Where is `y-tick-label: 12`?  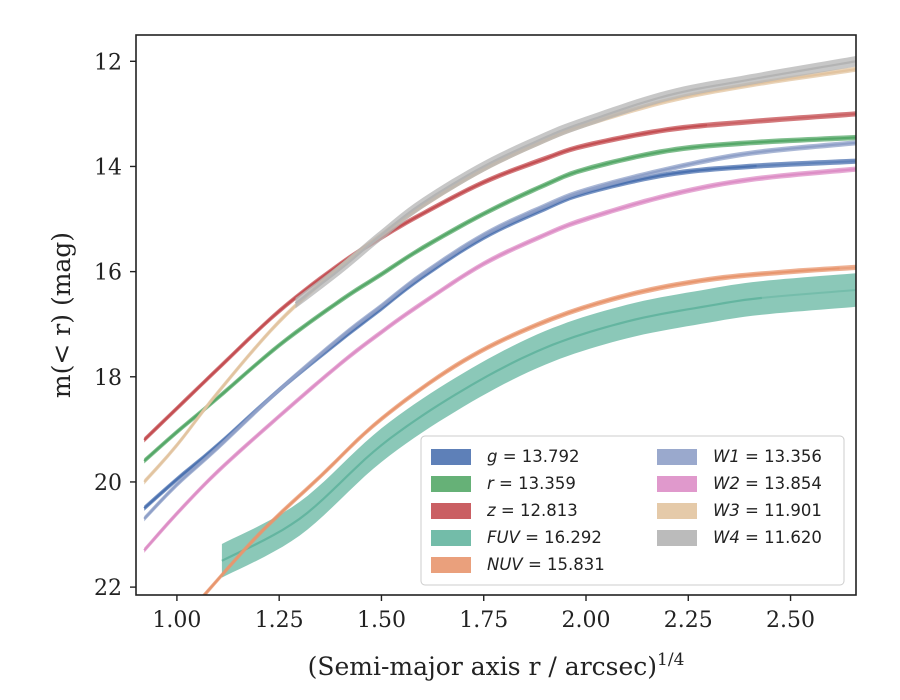 y-tick-label: 12 is located at coordinates (108, 62).